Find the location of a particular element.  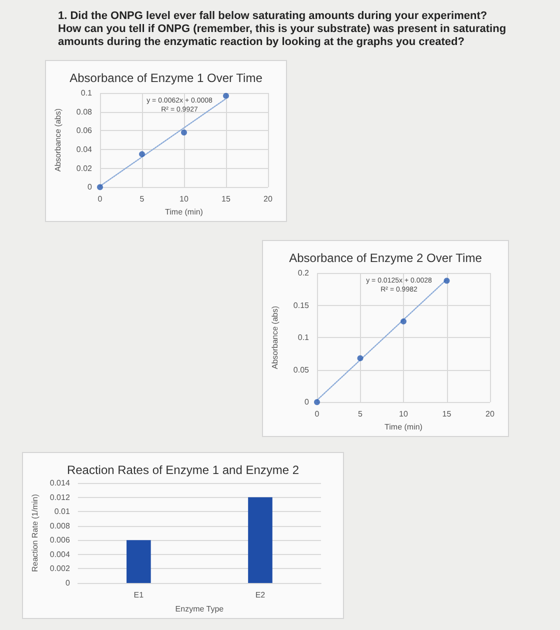

y-tick-label: 0.05 is located at coordinates (301, 369).